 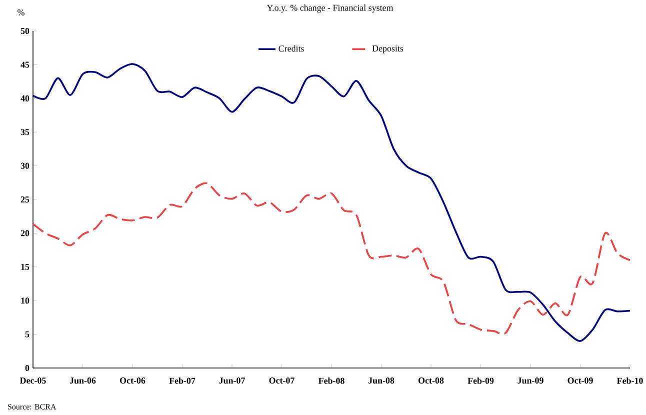 I want to click on legend-label: Credits, so click(x=291, y=48).